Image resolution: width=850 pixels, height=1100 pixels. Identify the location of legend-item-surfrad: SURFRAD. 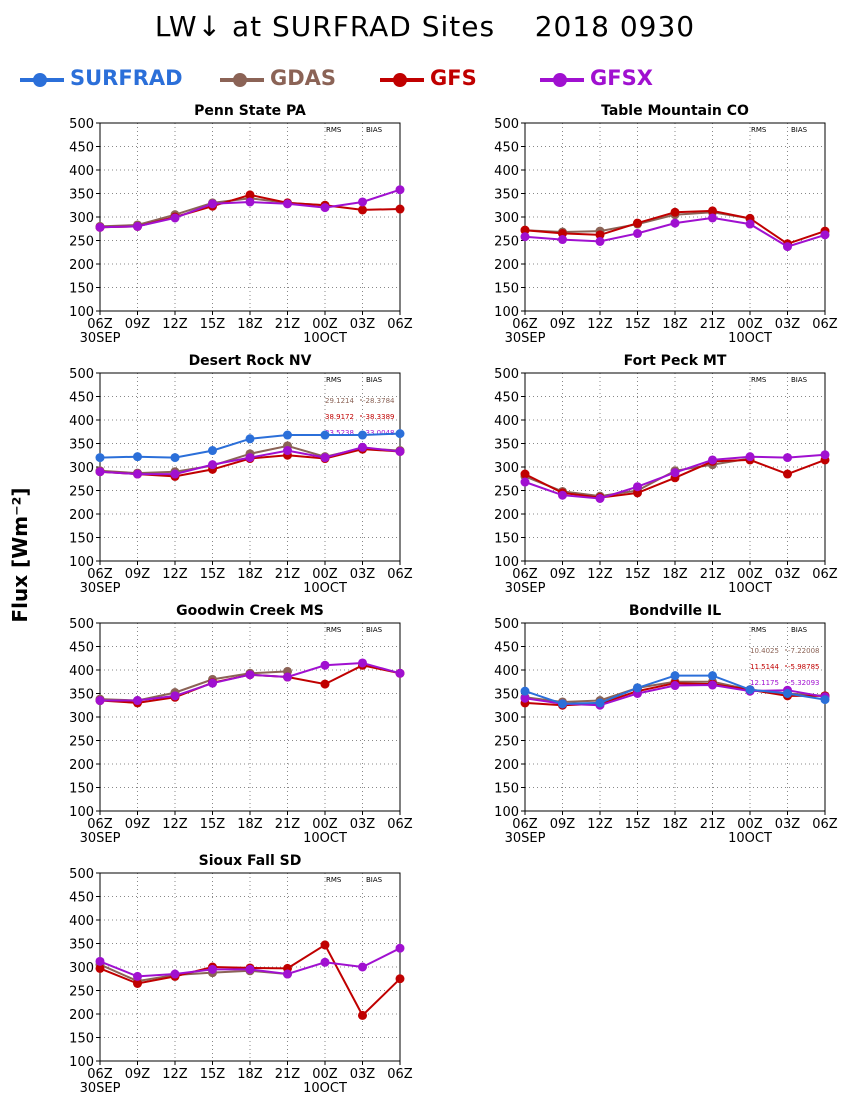
(100, 80).